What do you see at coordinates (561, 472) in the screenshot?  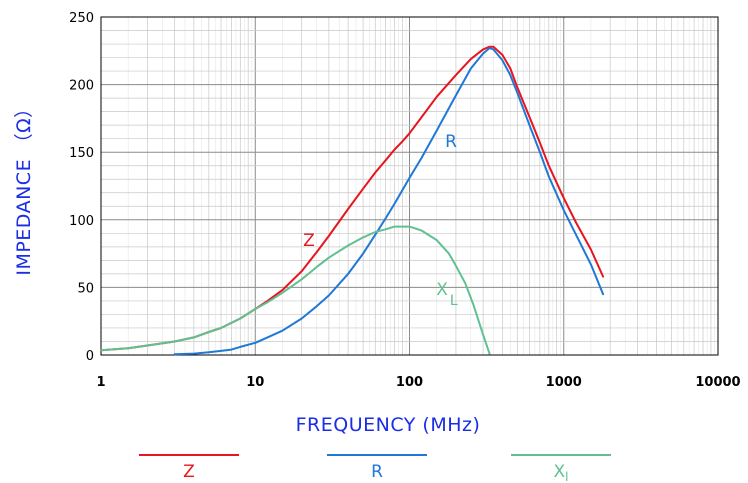 I see `legend-label-x: Xl` at bounding box center [561, 472].